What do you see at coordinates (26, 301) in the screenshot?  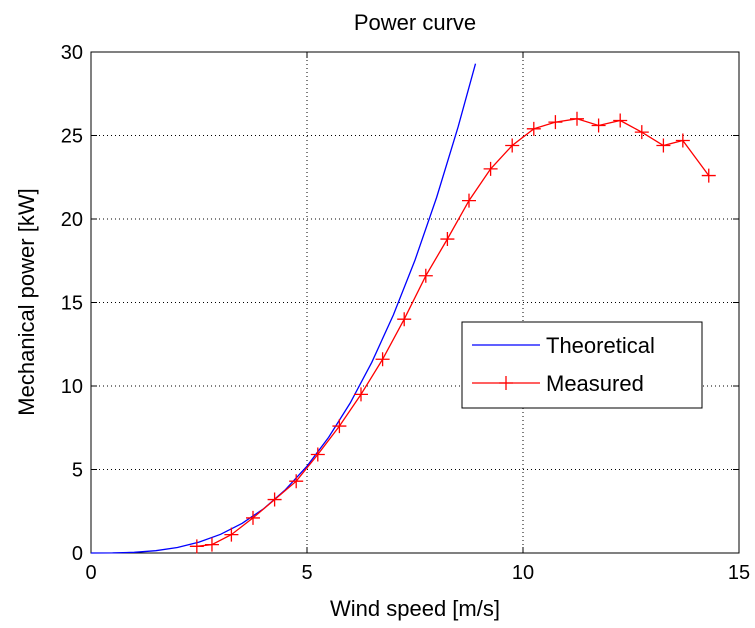 I see `y-axis-label: Mechanical power [kW]` at bounding box center [26, 301].